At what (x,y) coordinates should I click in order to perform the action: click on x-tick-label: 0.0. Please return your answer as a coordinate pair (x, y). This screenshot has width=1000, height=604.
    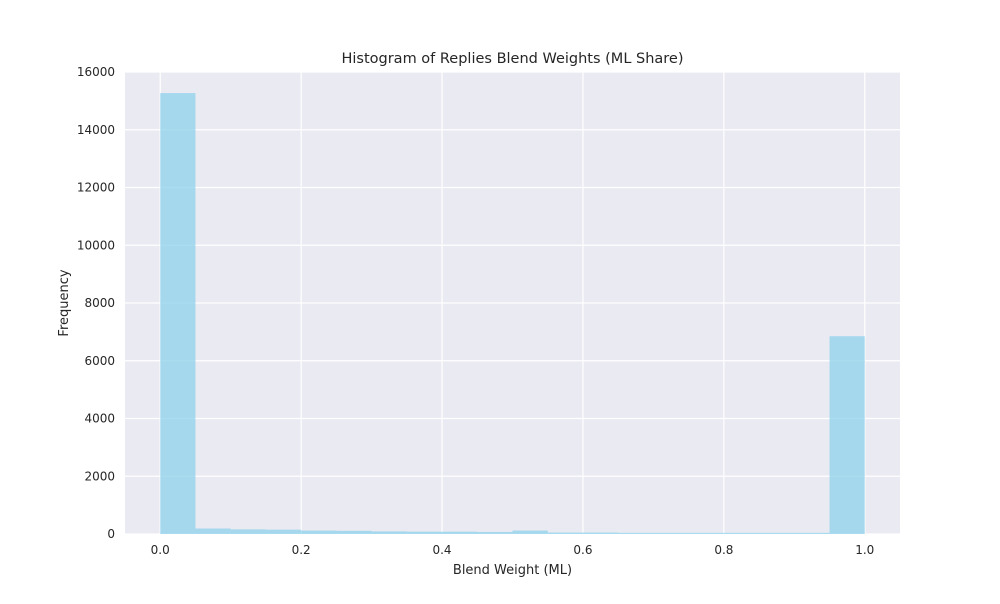
    Looking at the image, I should click on (160, 550).